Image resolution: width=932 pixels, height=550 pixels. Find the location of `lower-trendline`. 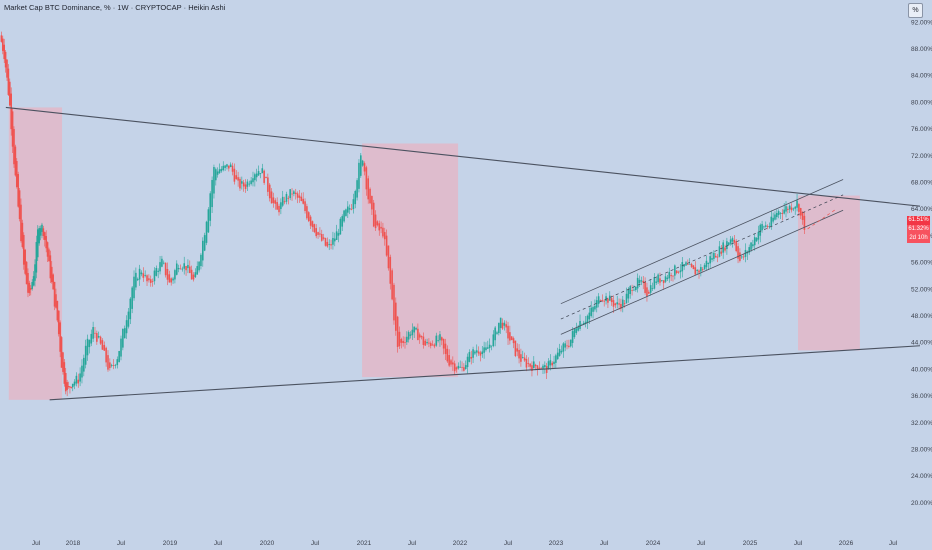

lower-trendline is located at coordinates (485, 373).